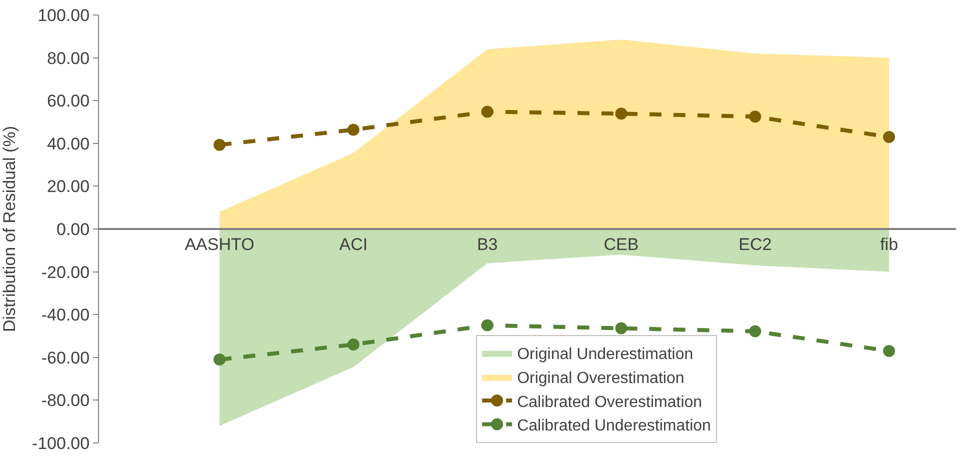 The image size is (961, 458). Describe the element at coordinates (9, 229) in the screenshot. I see `y-axis-title: Distribution of Residual (%)` at that location.